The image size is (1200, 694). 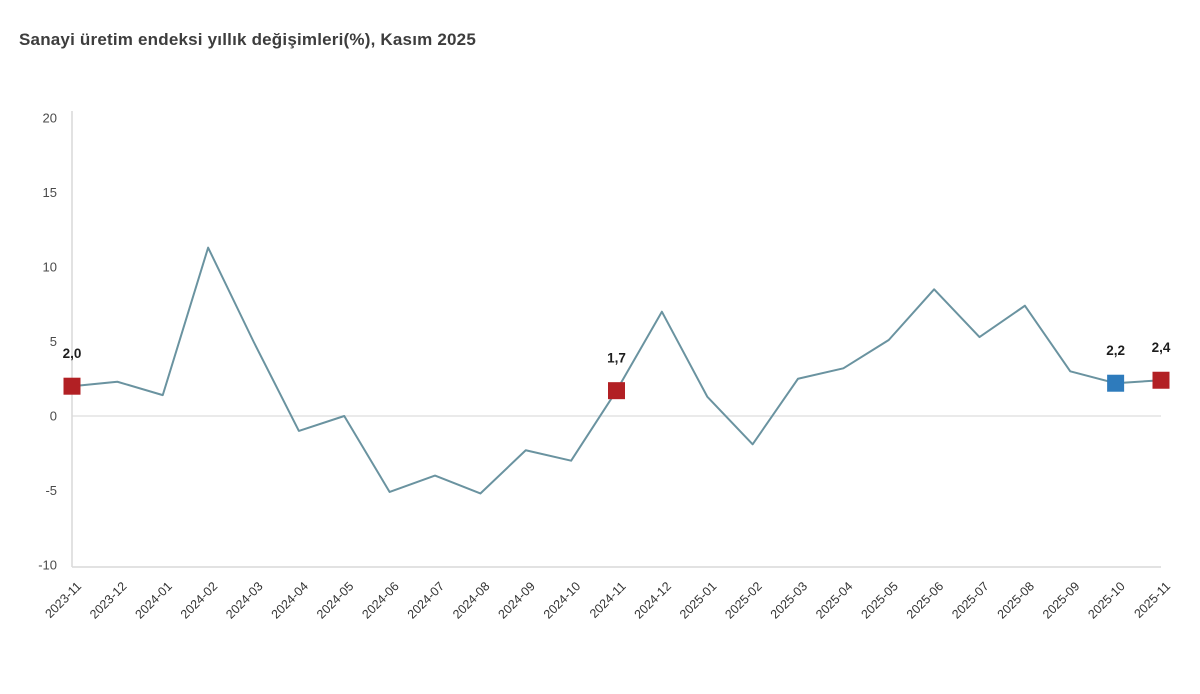 I want to click on y-tick-label: -10, so click(x=47, y=565).